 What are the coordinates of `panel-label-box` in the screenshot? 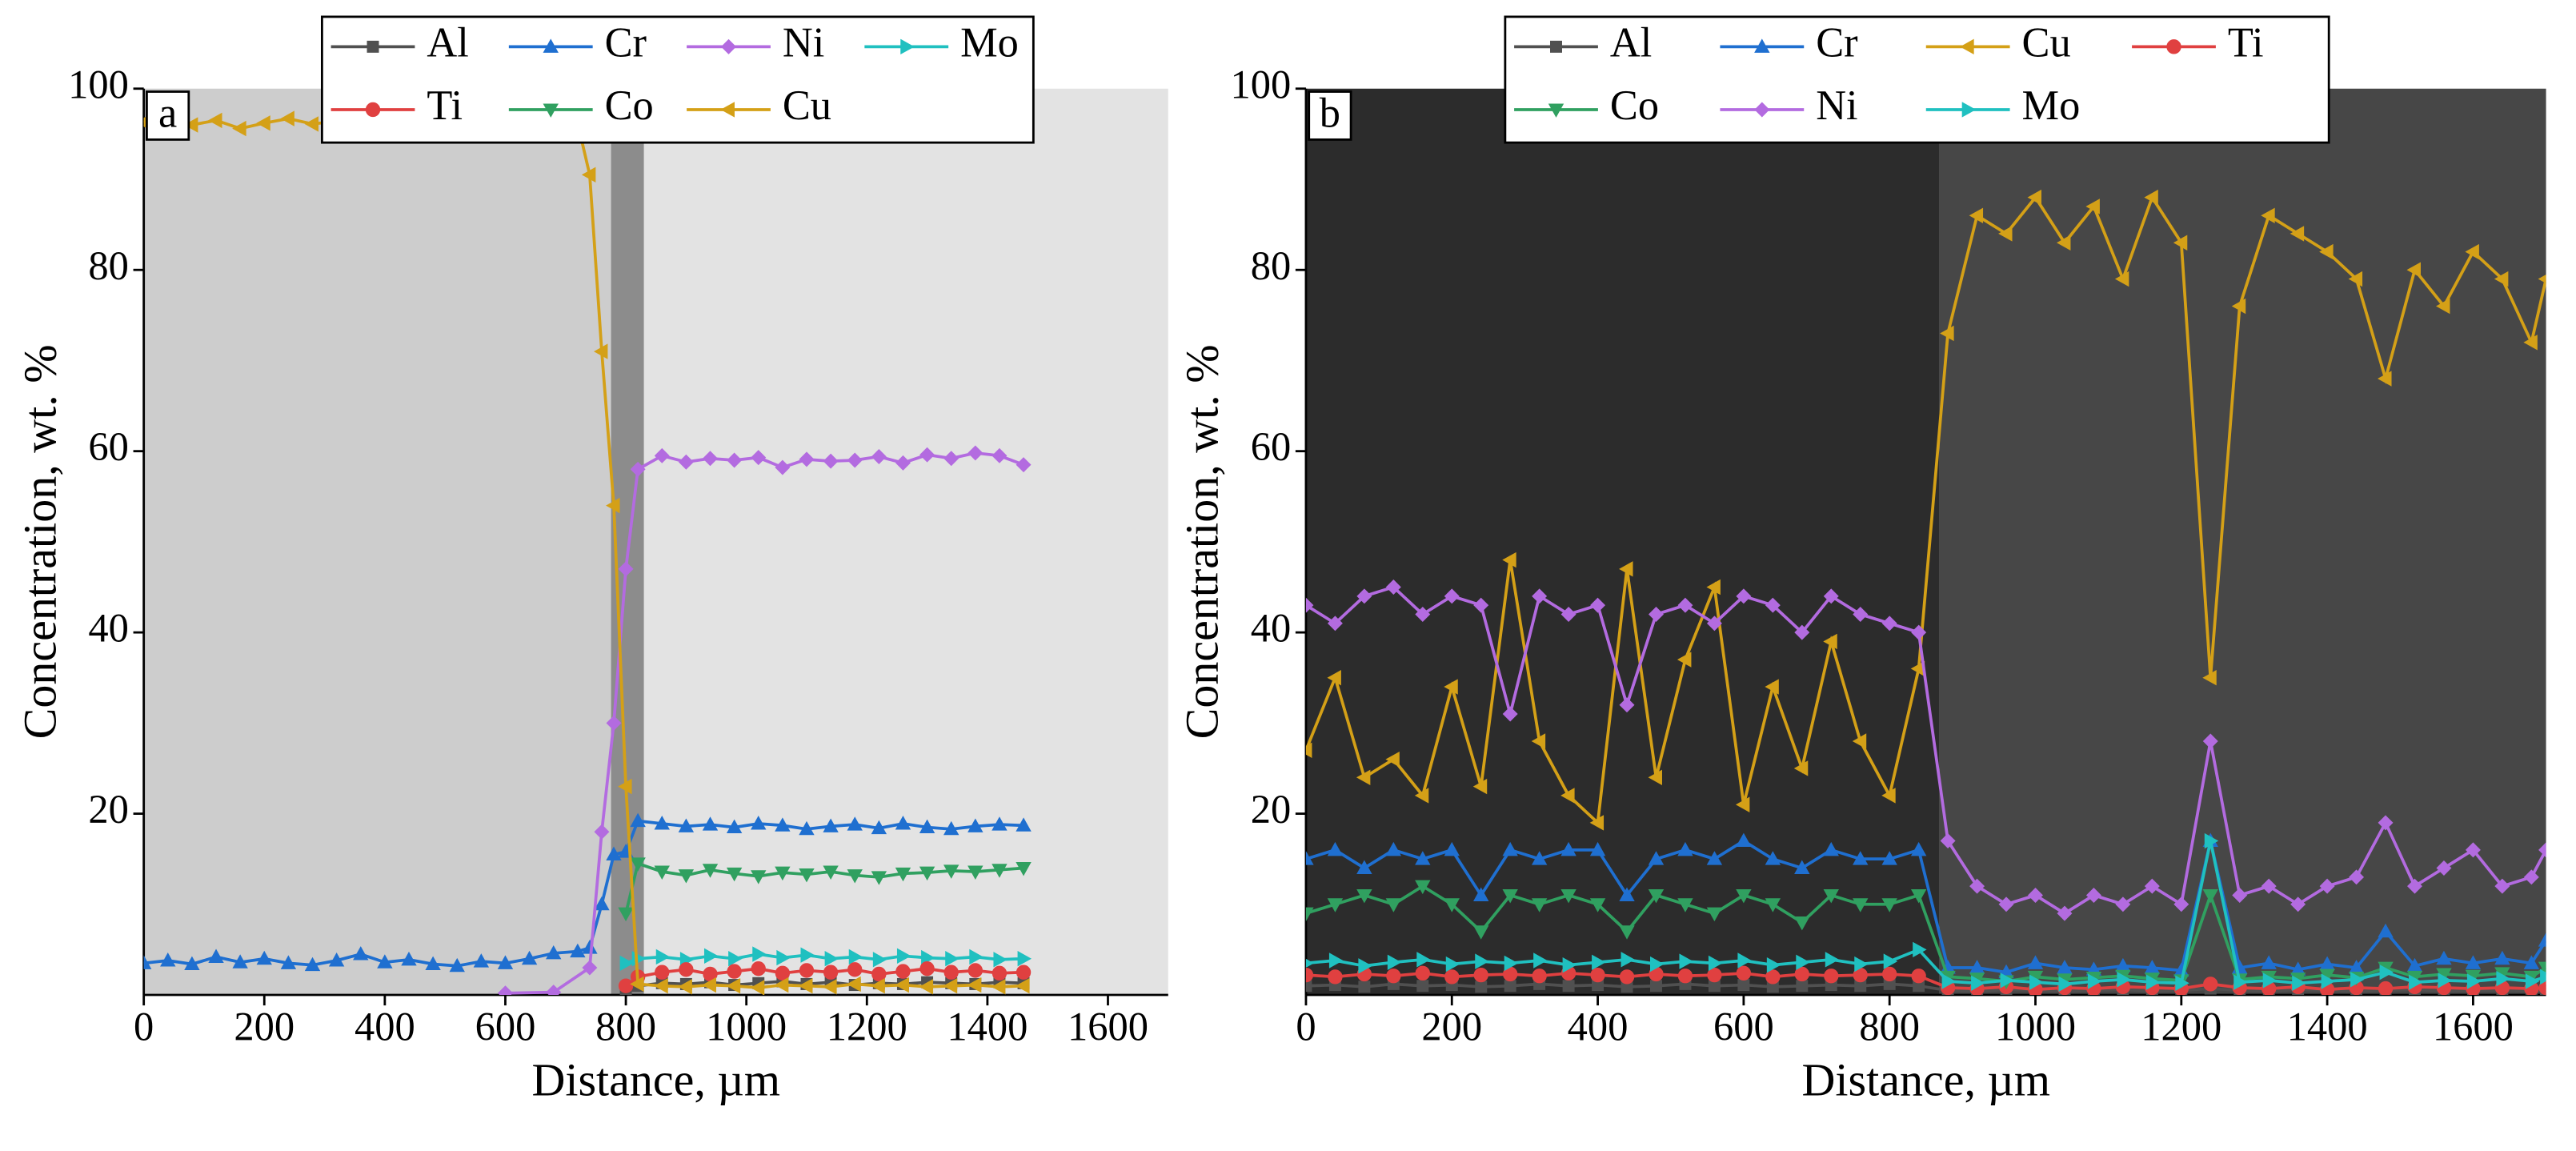 It's located at (1330, 115).